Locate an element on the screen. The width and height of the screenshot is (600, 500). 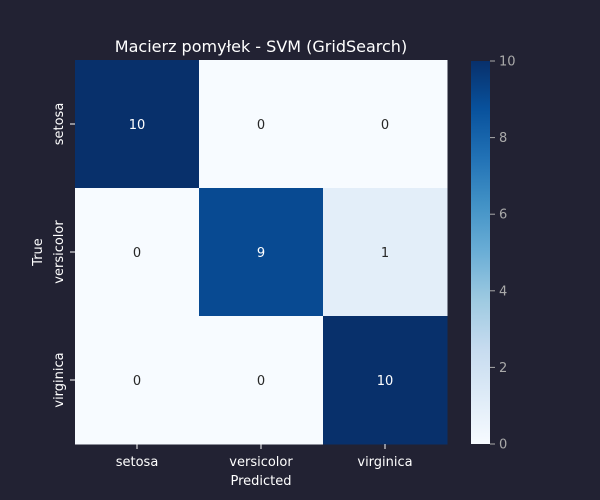
x-axis: setosa versicolor virginica is located at coordinates (264, 457).